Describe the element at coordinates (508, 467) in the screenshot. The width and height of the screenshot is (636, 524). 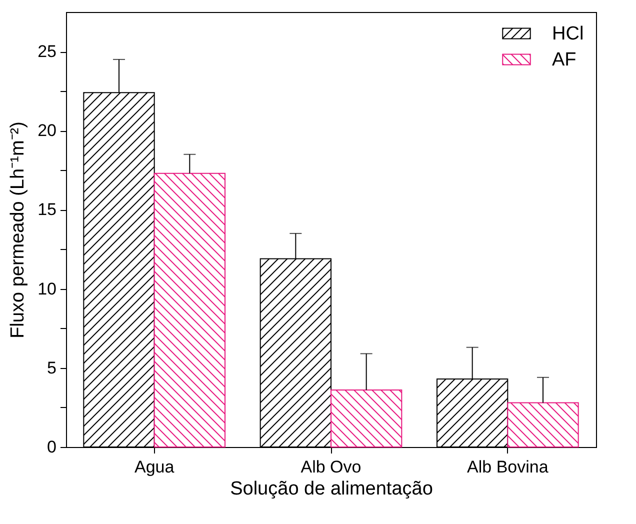
I see `x-tick-label: Alb Bovina` at that location.